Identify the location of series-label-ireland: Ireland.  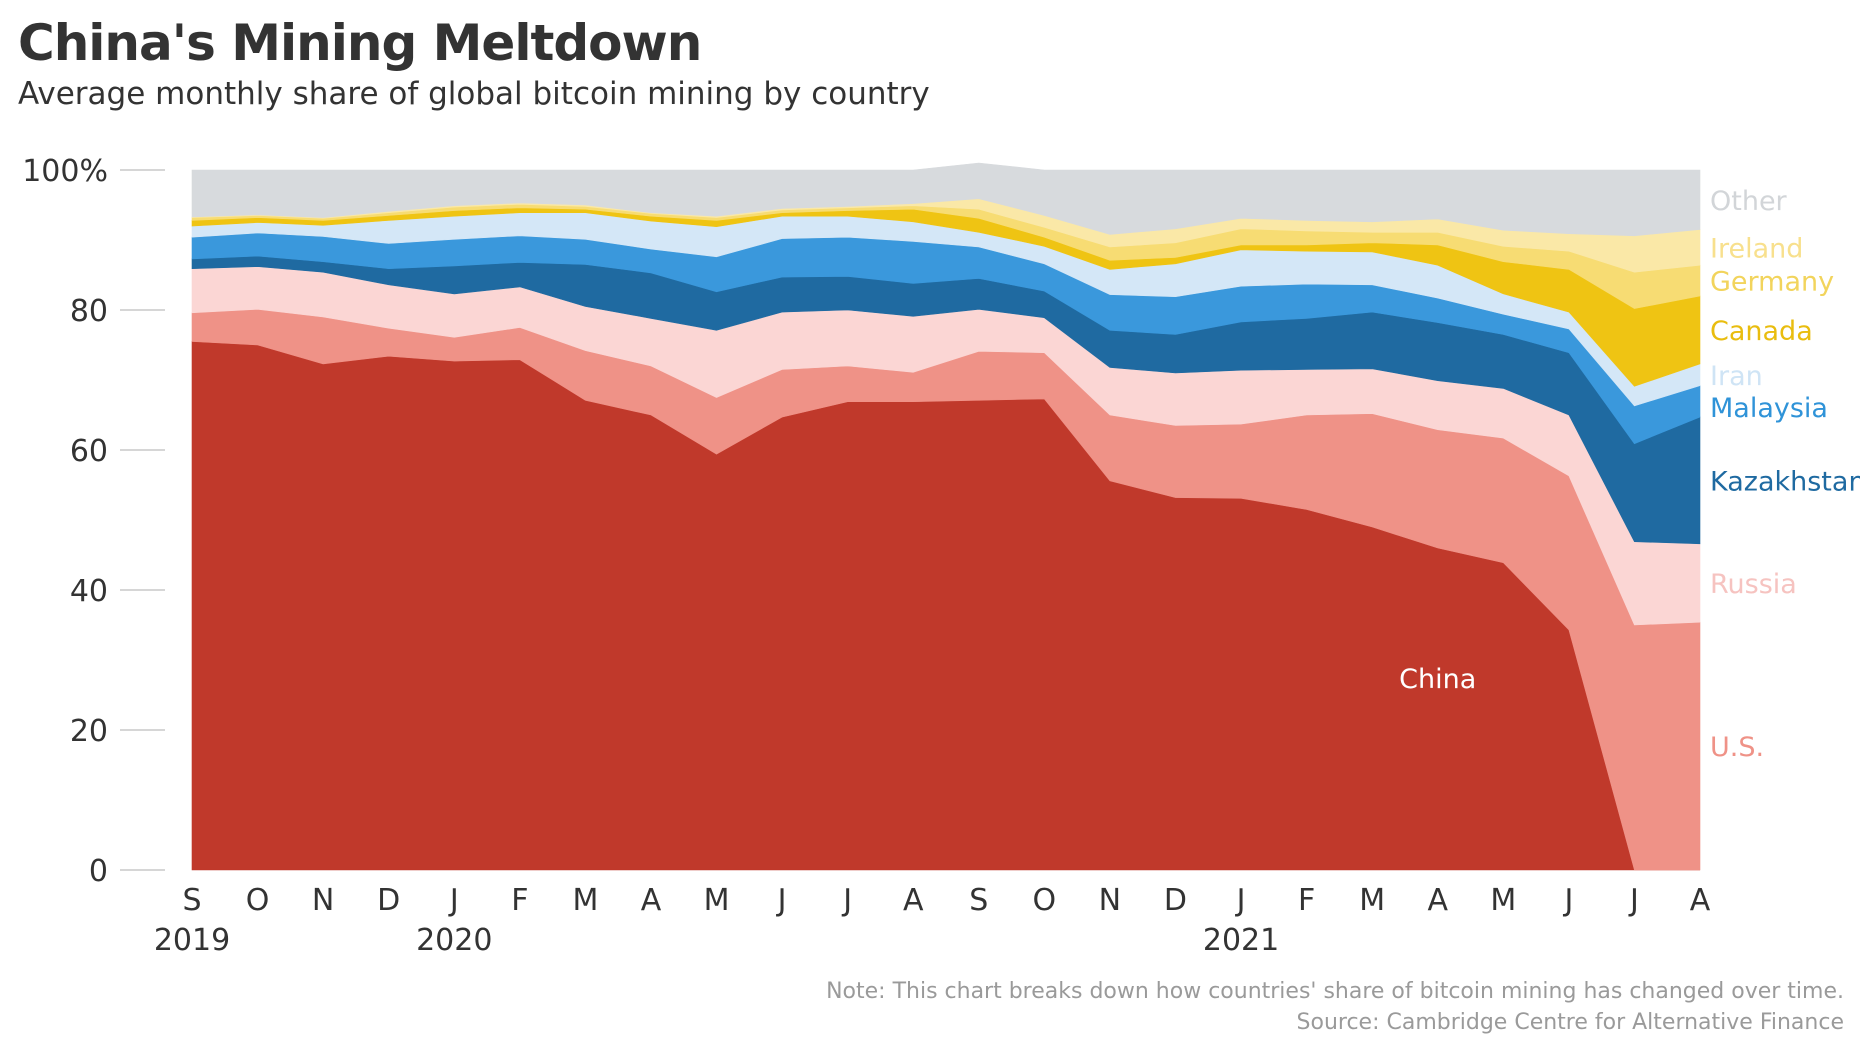
(1756, 248).